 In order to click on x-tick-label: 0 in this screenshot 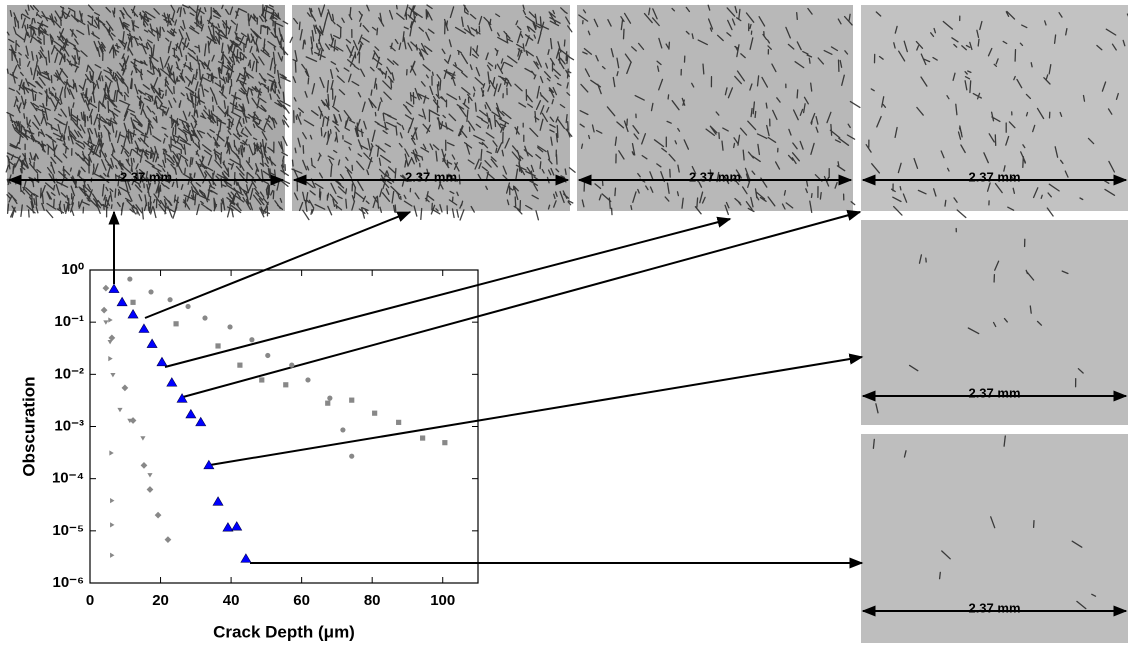, I will do `click(90, 600)`.